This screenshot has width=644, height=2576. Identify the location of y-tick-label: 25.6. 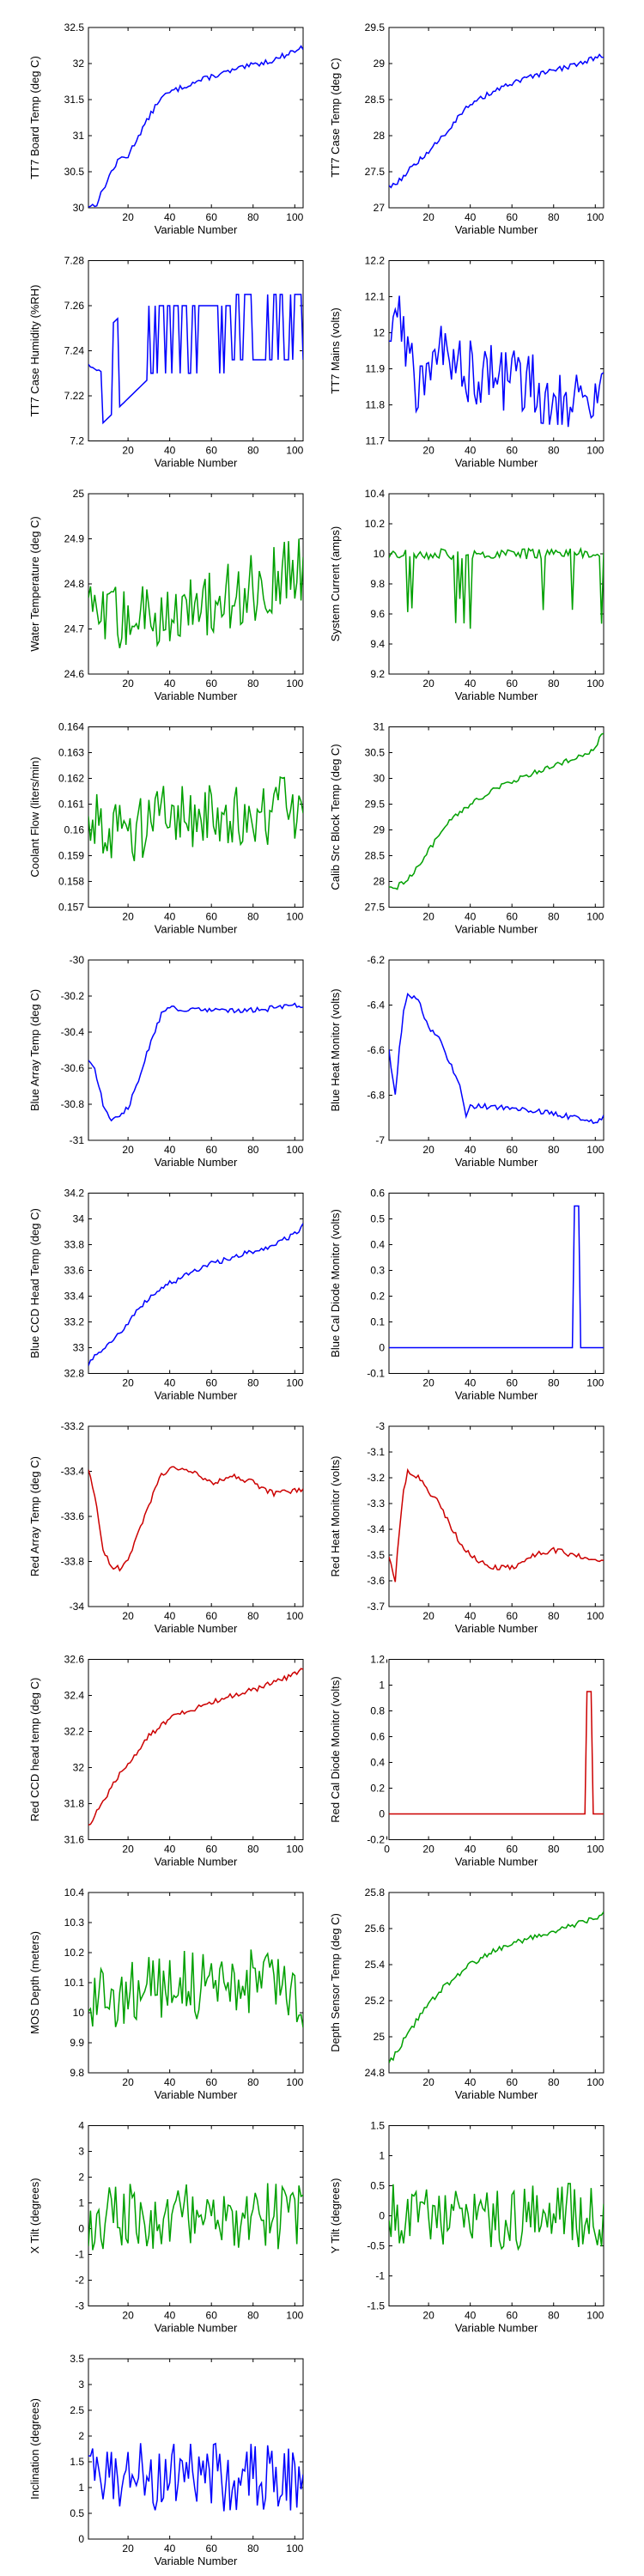
(376, 1929).